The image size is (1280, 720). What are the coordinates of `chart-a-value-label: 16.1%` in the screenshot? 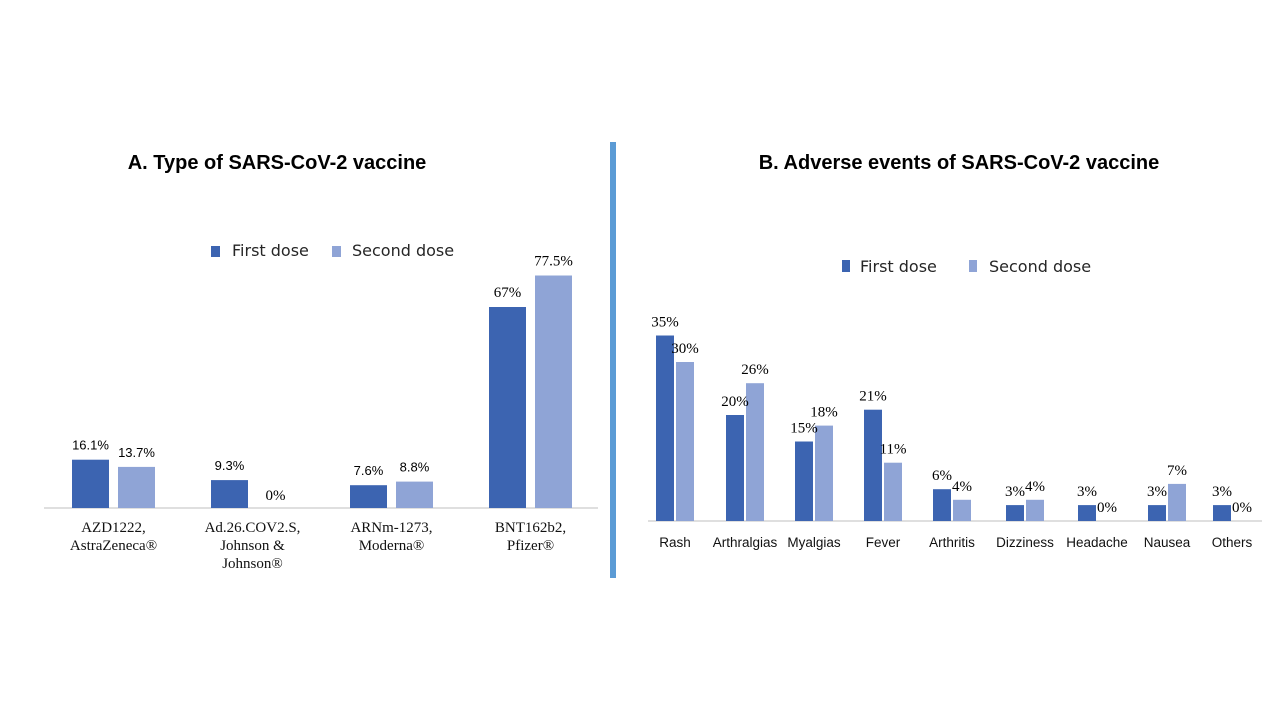 It's located at (90, 445).